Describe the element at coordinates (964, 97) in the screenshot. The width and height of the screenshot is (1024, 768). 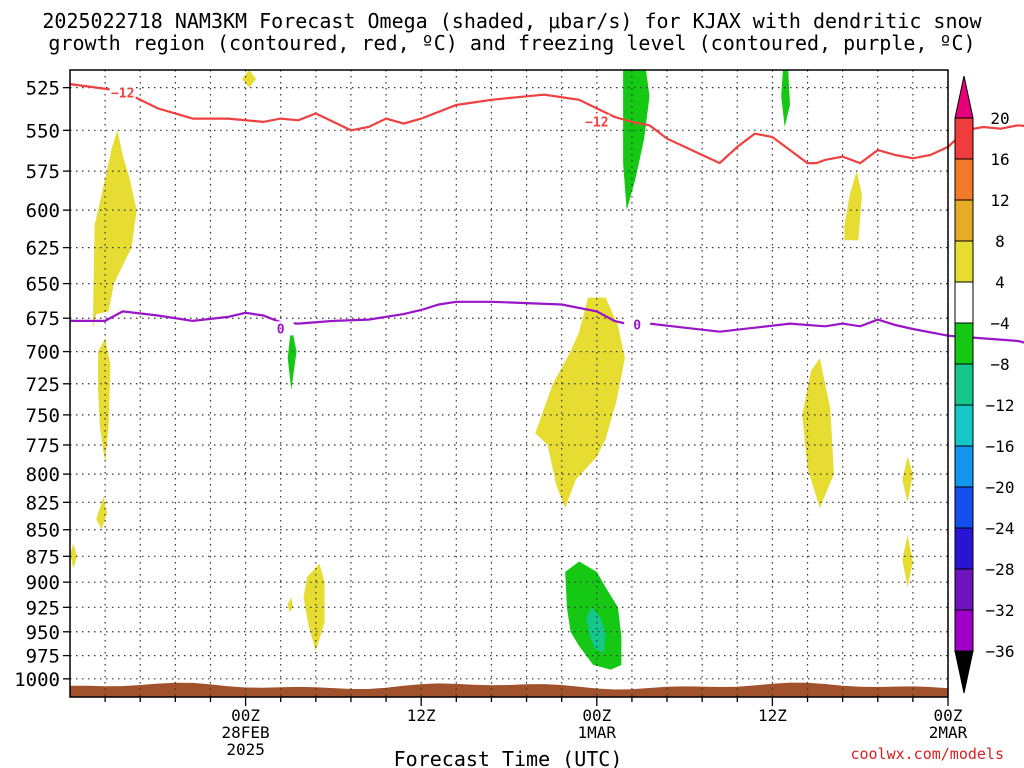
I see `colorbar-top-triangle` at that location.